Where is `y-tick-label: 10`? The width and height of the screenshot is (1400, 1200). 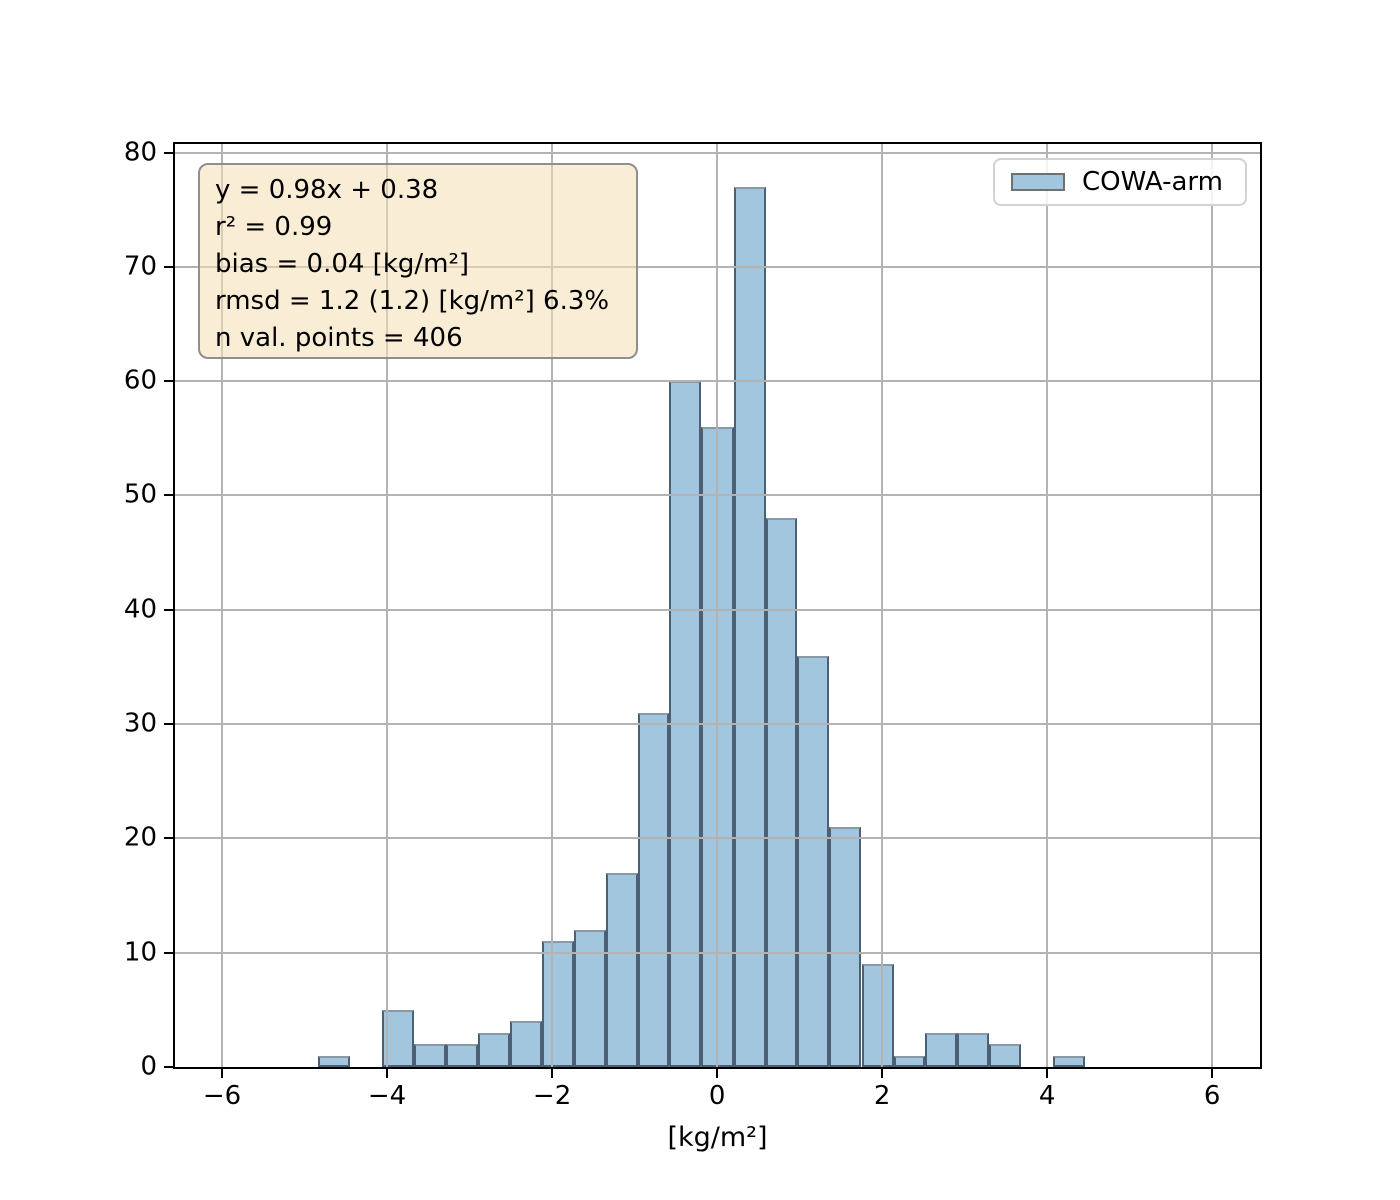
y-tick-label: 10 is located at coordinates (140, 952).